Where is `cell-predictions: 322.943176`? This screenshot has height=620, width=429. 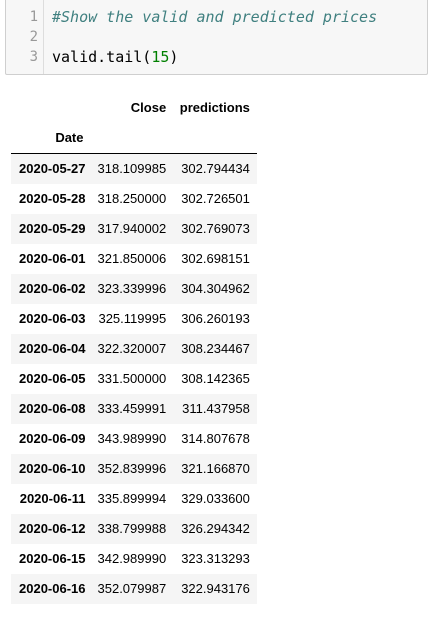 cell-predictions: 322.943176 is located at coordinates (215, 588).